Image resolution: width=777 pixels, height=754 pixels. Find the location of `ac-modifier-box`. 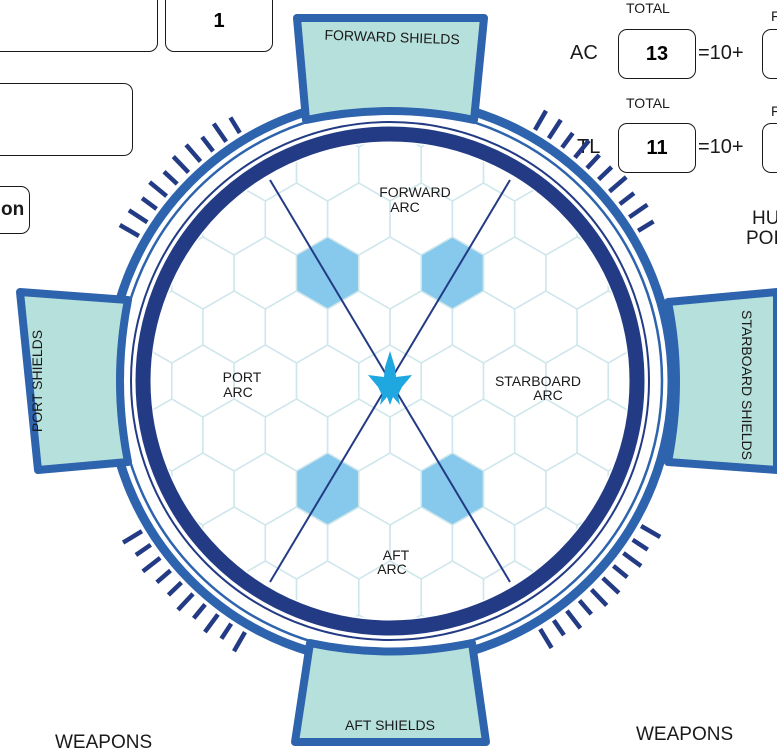

ac-modifier-box is located at coordinates (769, 54).